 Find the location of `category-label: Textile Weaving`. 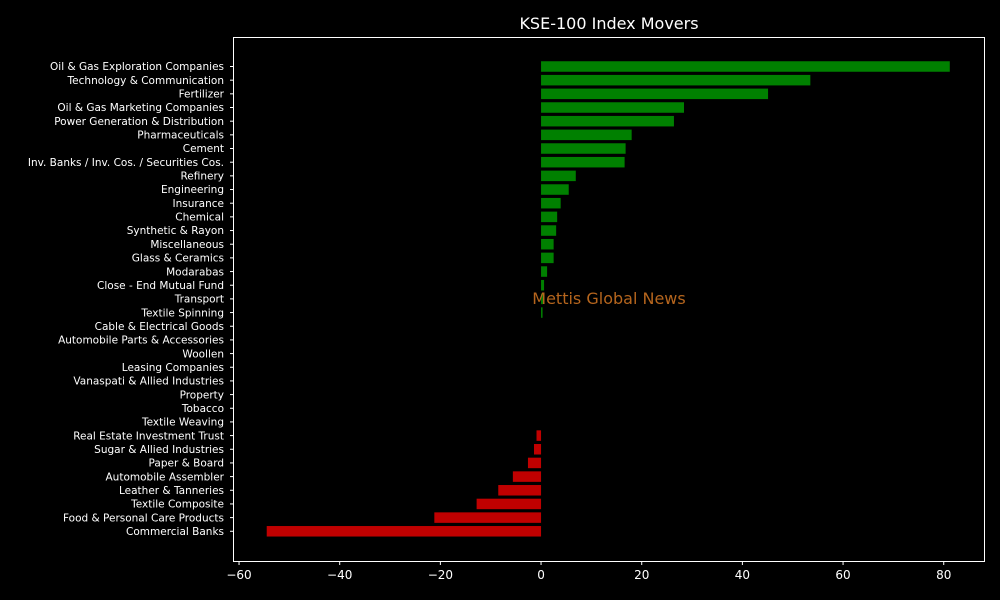

category-label: Textile Weaving is located at coordinates (182, 423).